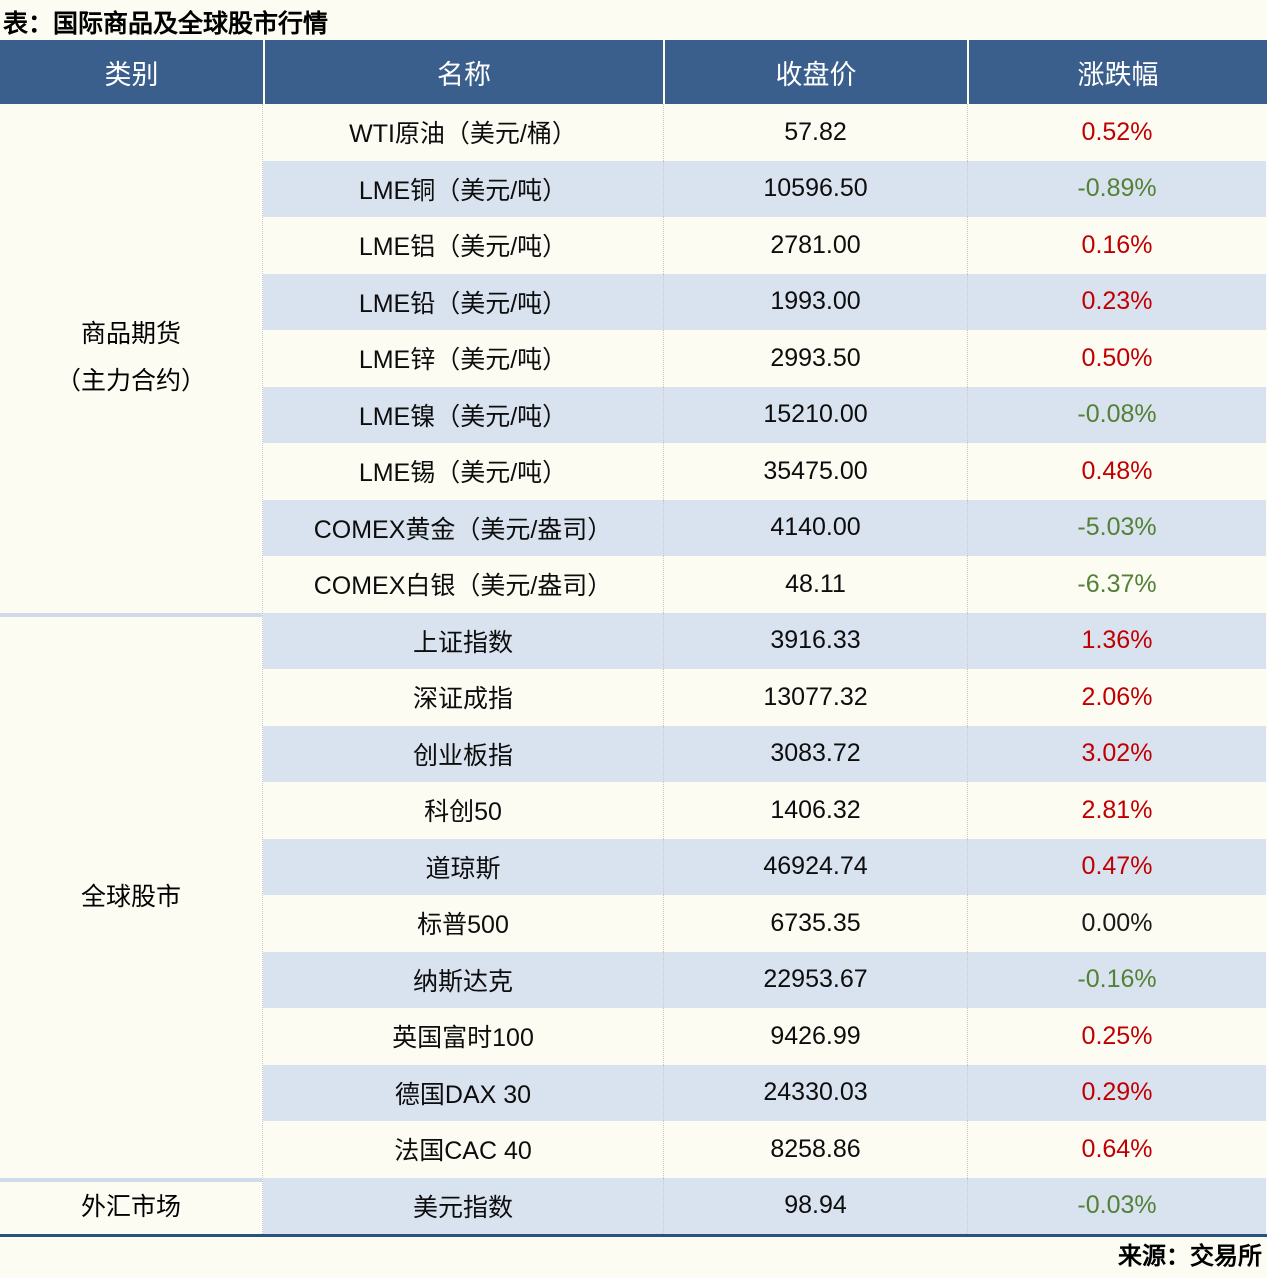 This screenshot has width=1267, height=1278. Describe the element at coordinates (815, 414) in the screenshot. I see `close-price: 15210.00` at that location.